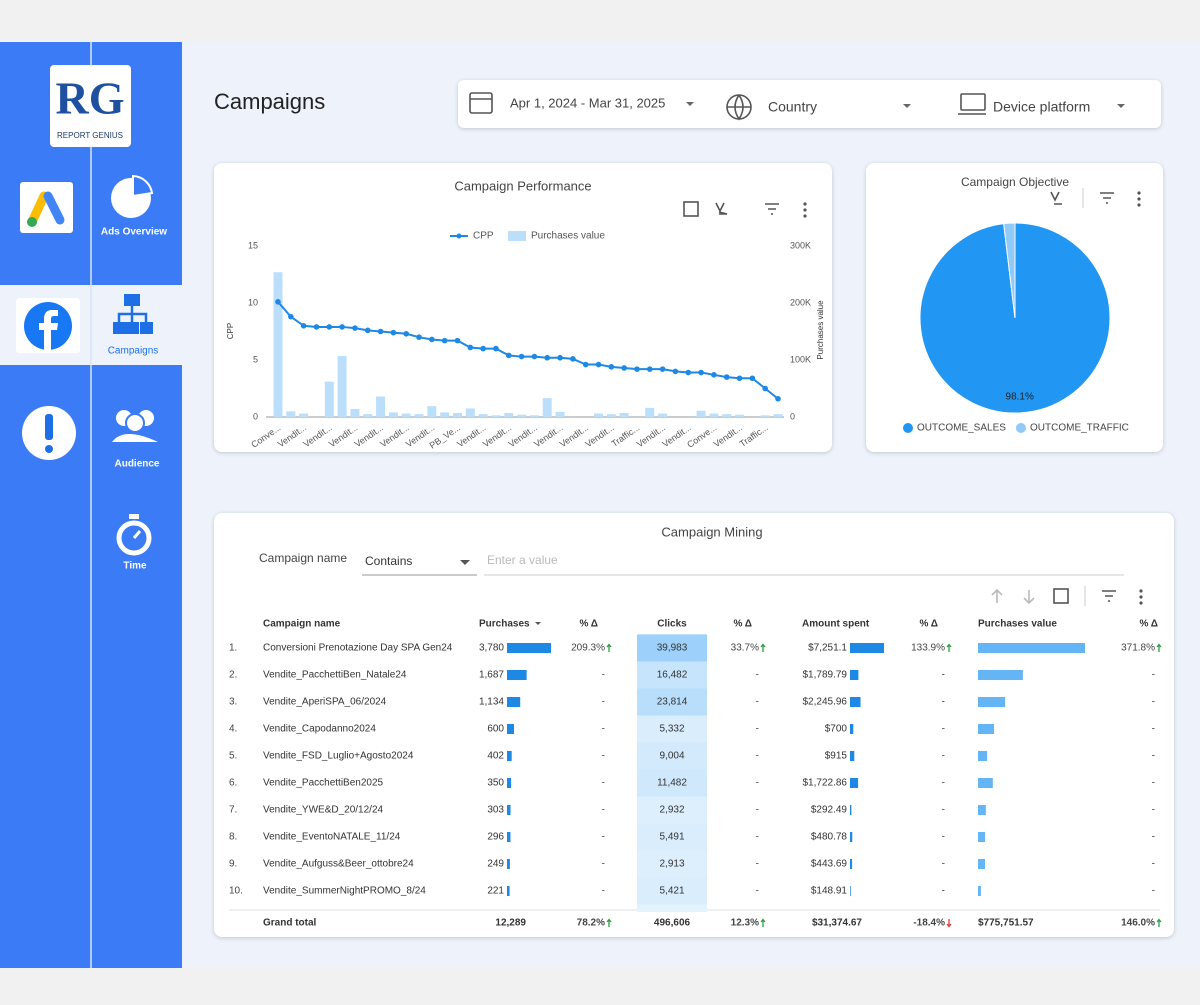  I want to click on filter-input: Enter a value, so click(804, 564).